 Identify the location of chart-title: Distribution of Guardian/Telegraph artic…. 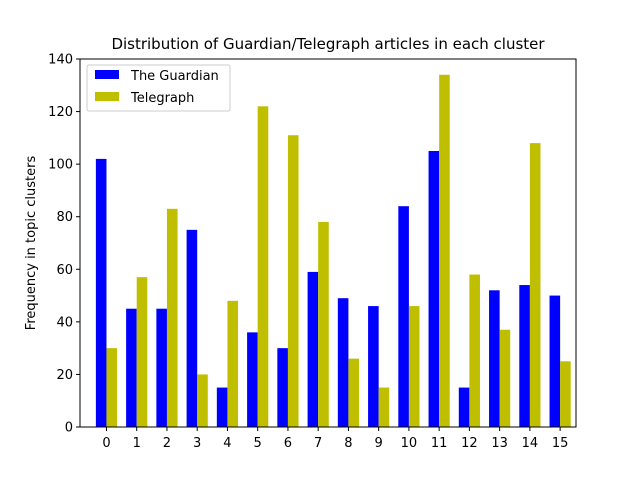
(328, 44).